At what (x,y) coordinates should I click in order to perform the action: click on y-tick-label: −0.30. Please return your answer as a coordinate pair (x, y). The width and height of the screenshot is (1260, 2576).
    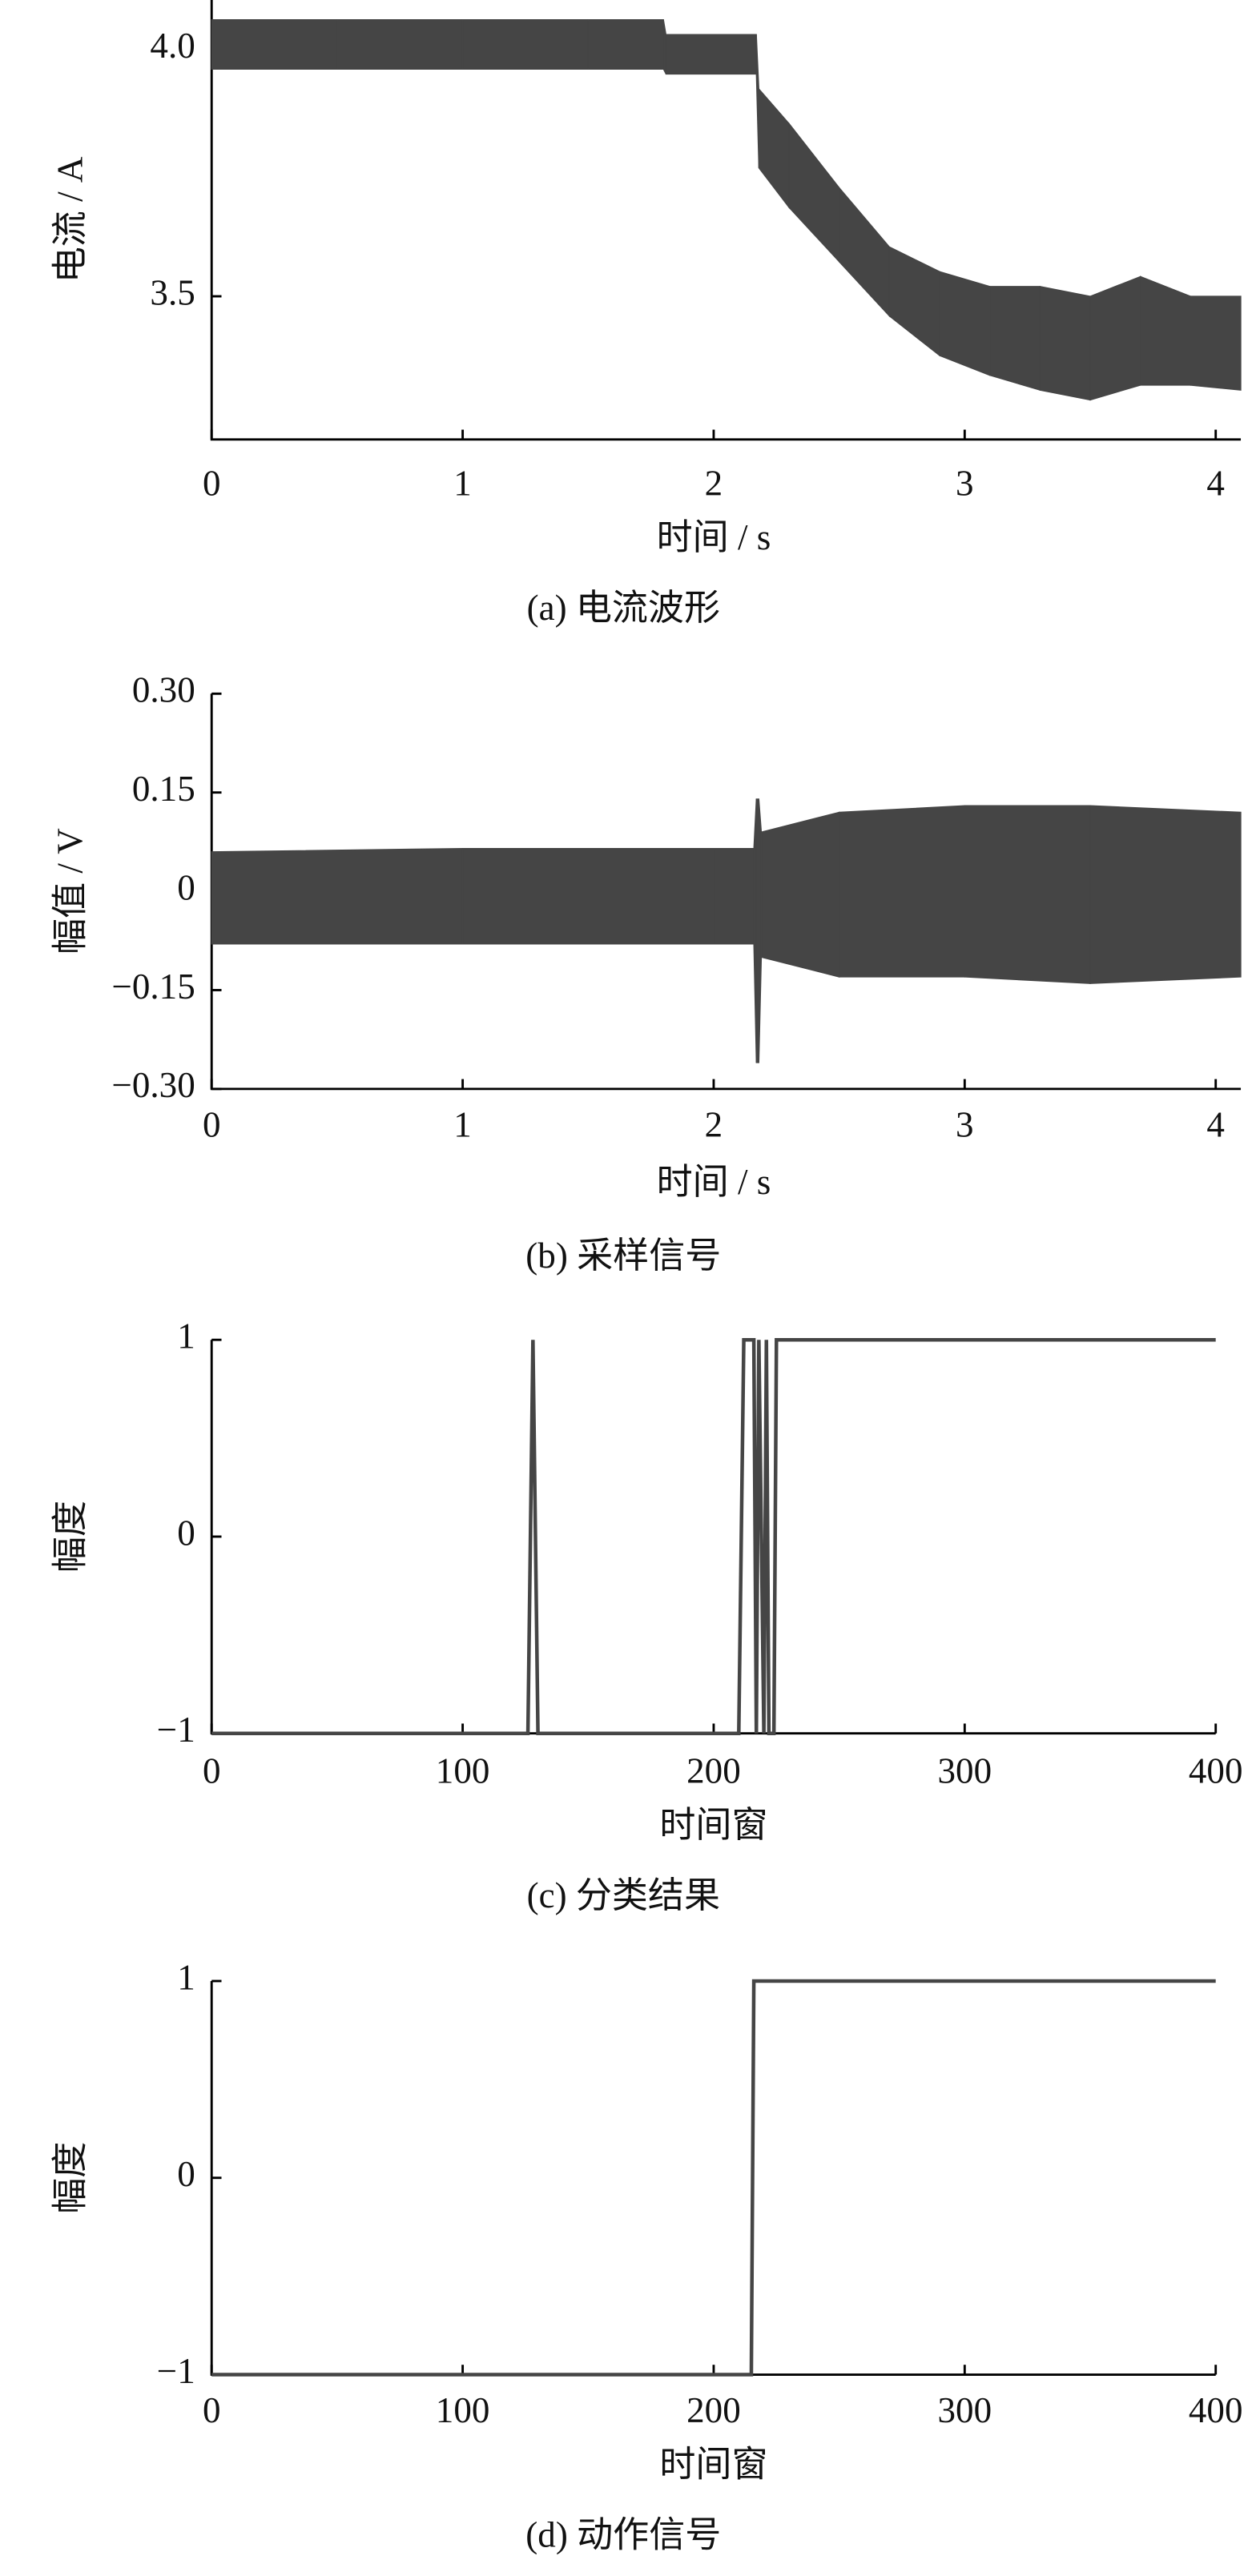
    Looking at the image, I should click on (153, 1085).